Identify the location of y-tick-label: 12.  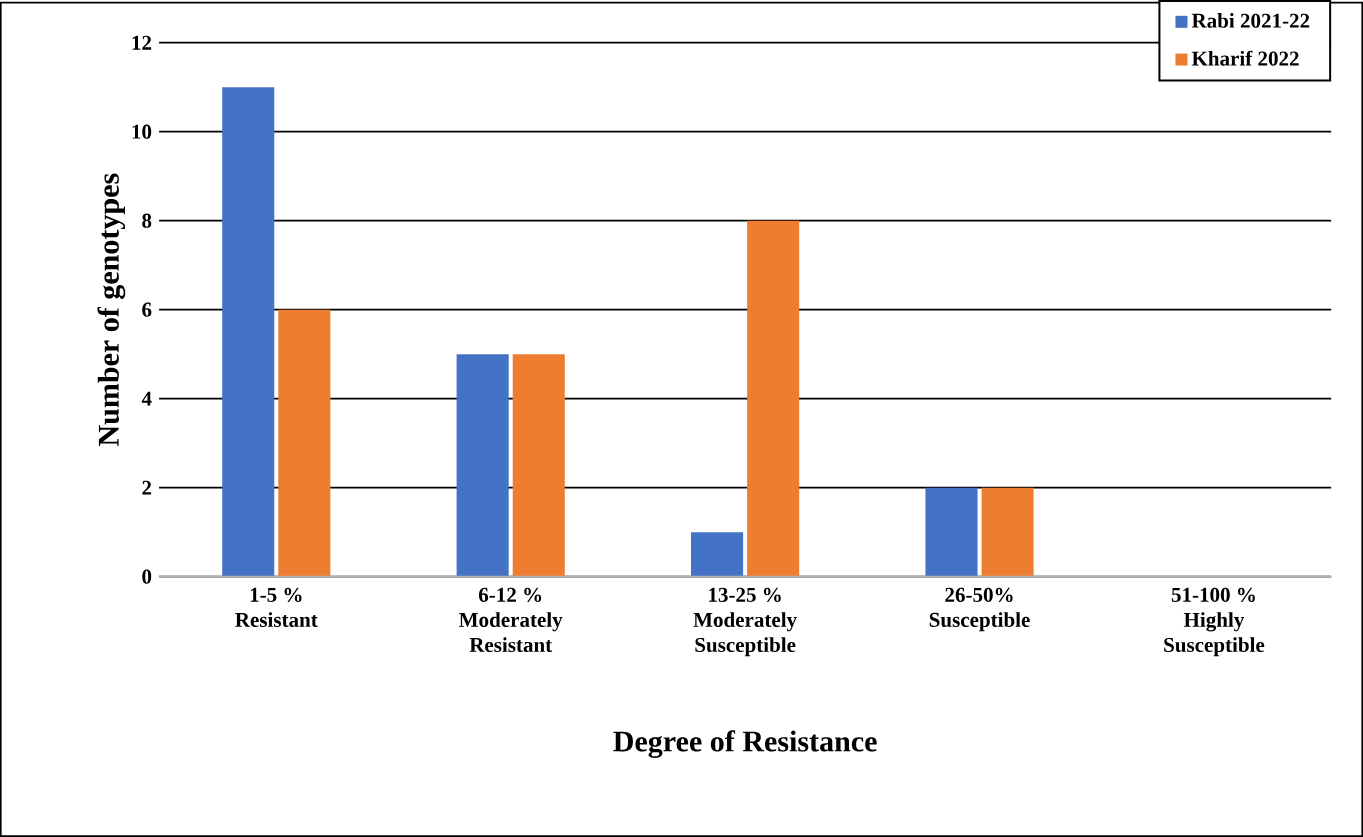
(142, 42).